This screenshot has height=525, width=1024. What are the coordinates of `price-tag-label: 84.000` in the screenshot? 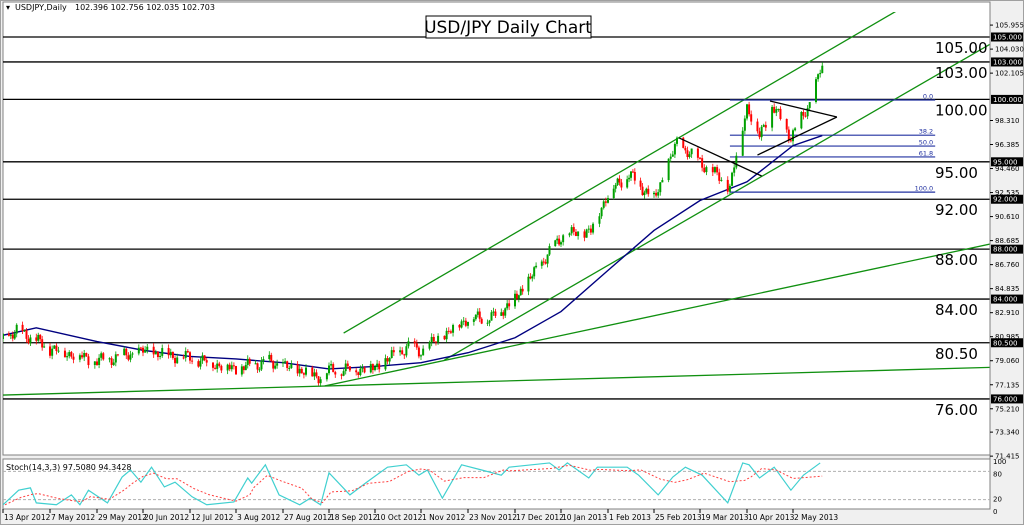 It's located at (1005, 300).